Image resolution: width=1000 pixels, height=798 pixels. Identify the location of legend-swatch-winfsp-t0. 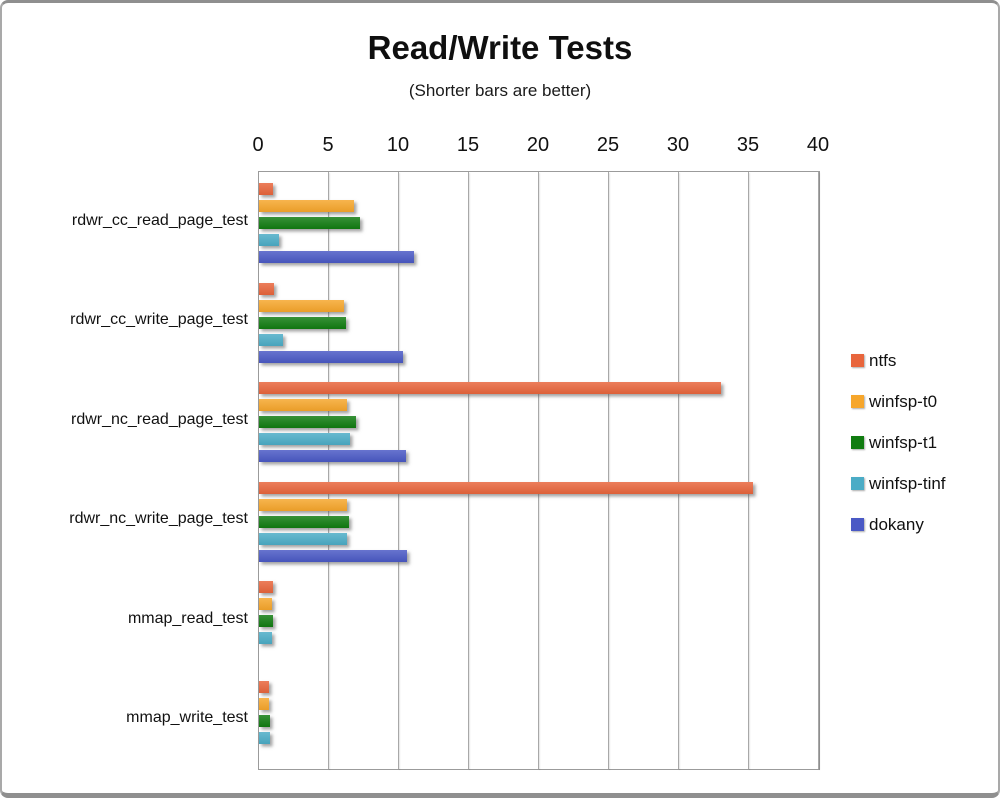
(857, 401).